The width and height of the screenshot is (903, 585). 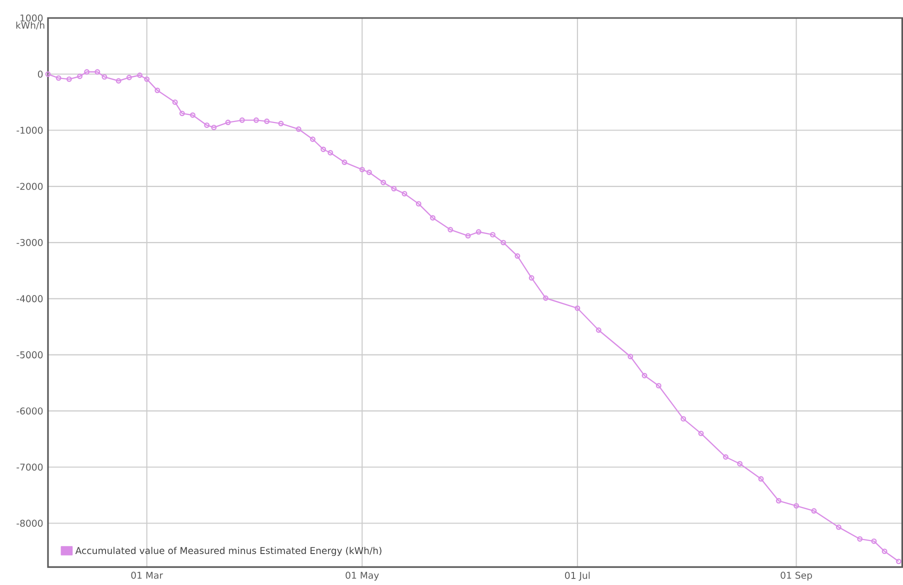 I want to click on y-tick-label: -5000, so click(x=29, y=354).